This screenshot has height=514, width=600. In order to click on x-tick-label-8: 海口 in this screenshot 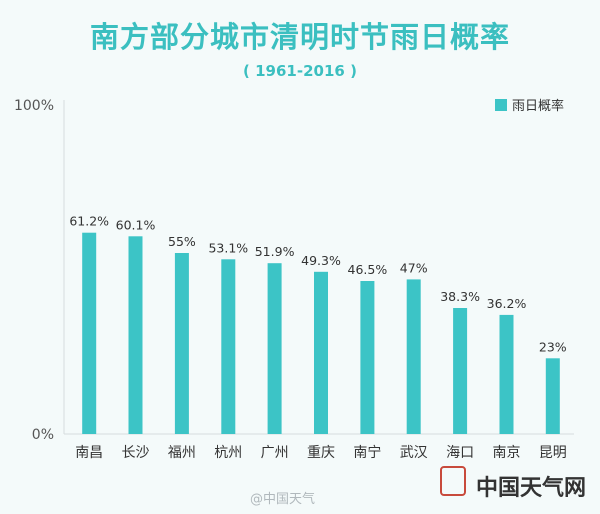, I will do `click(460, 453)`.